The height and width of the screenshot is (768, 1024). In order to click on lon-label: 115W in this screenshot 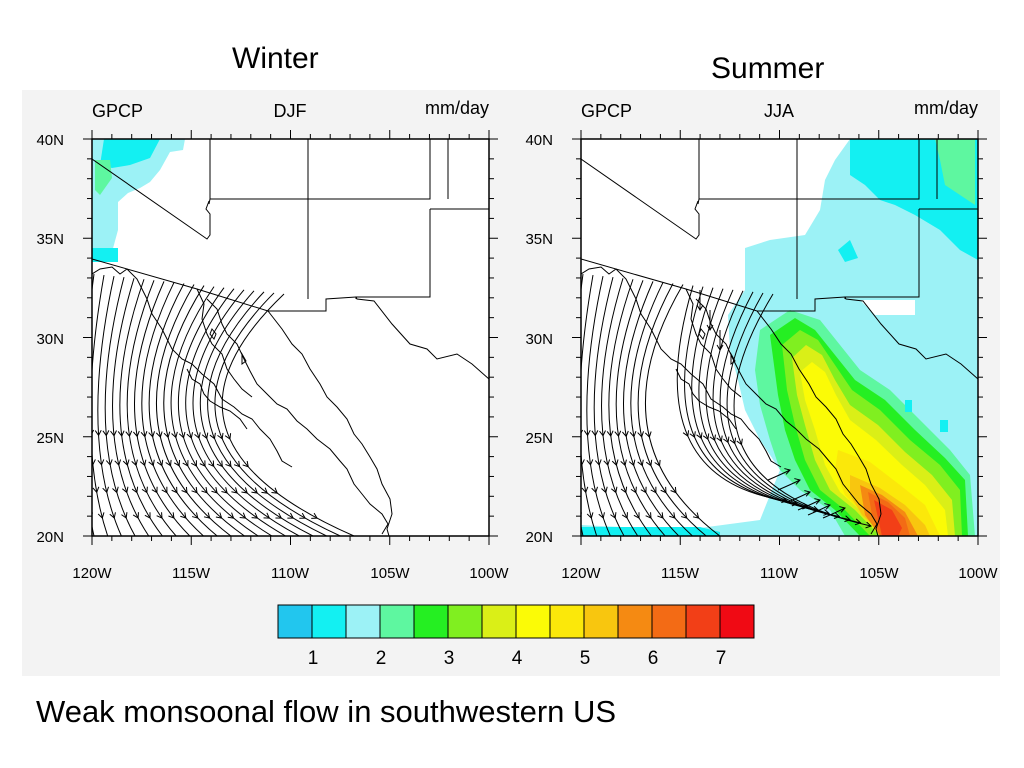, I will do `click(191, 573)`.